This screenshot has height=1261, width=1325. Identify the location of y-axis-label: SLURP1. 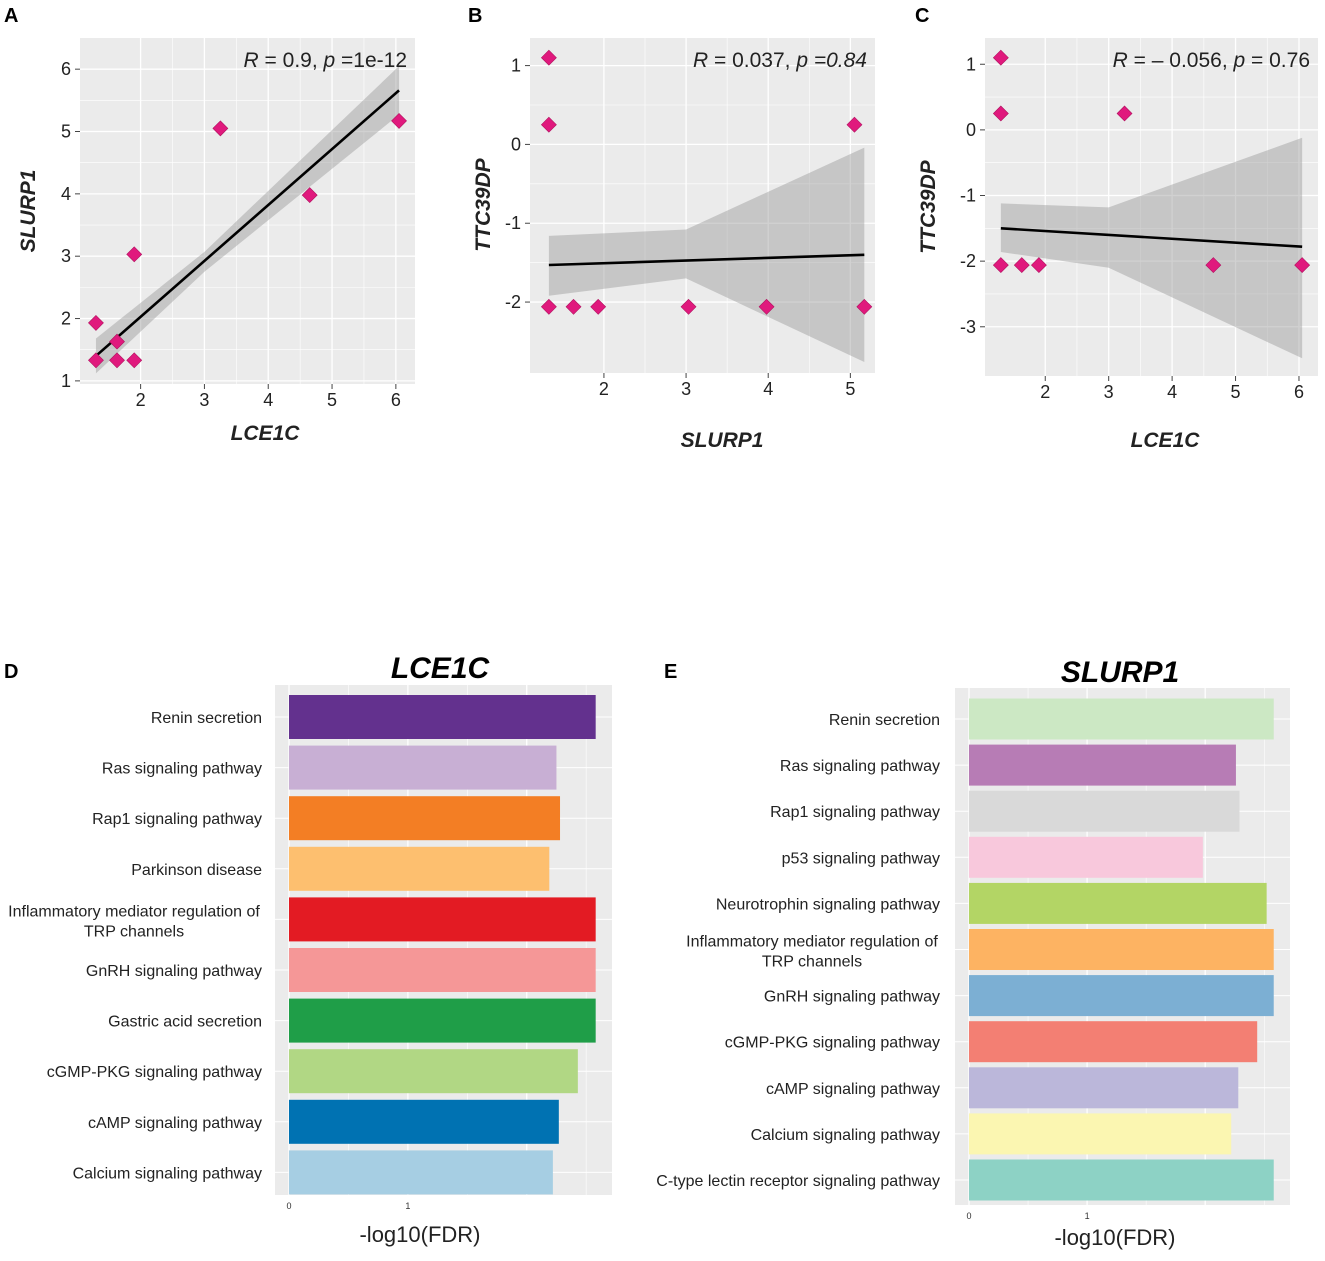
(28, 211).